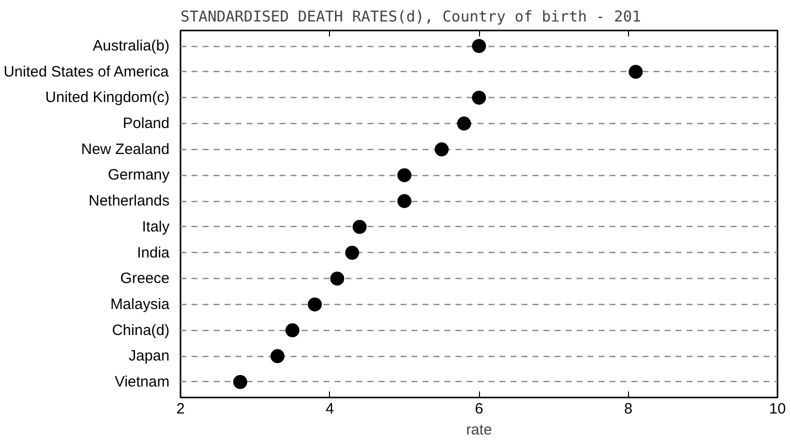 This screenshot has width=791, height=441. Describe the element at coordinates (146, 123) in the screenshot. I see `y-tick-label: Poland` at that location.